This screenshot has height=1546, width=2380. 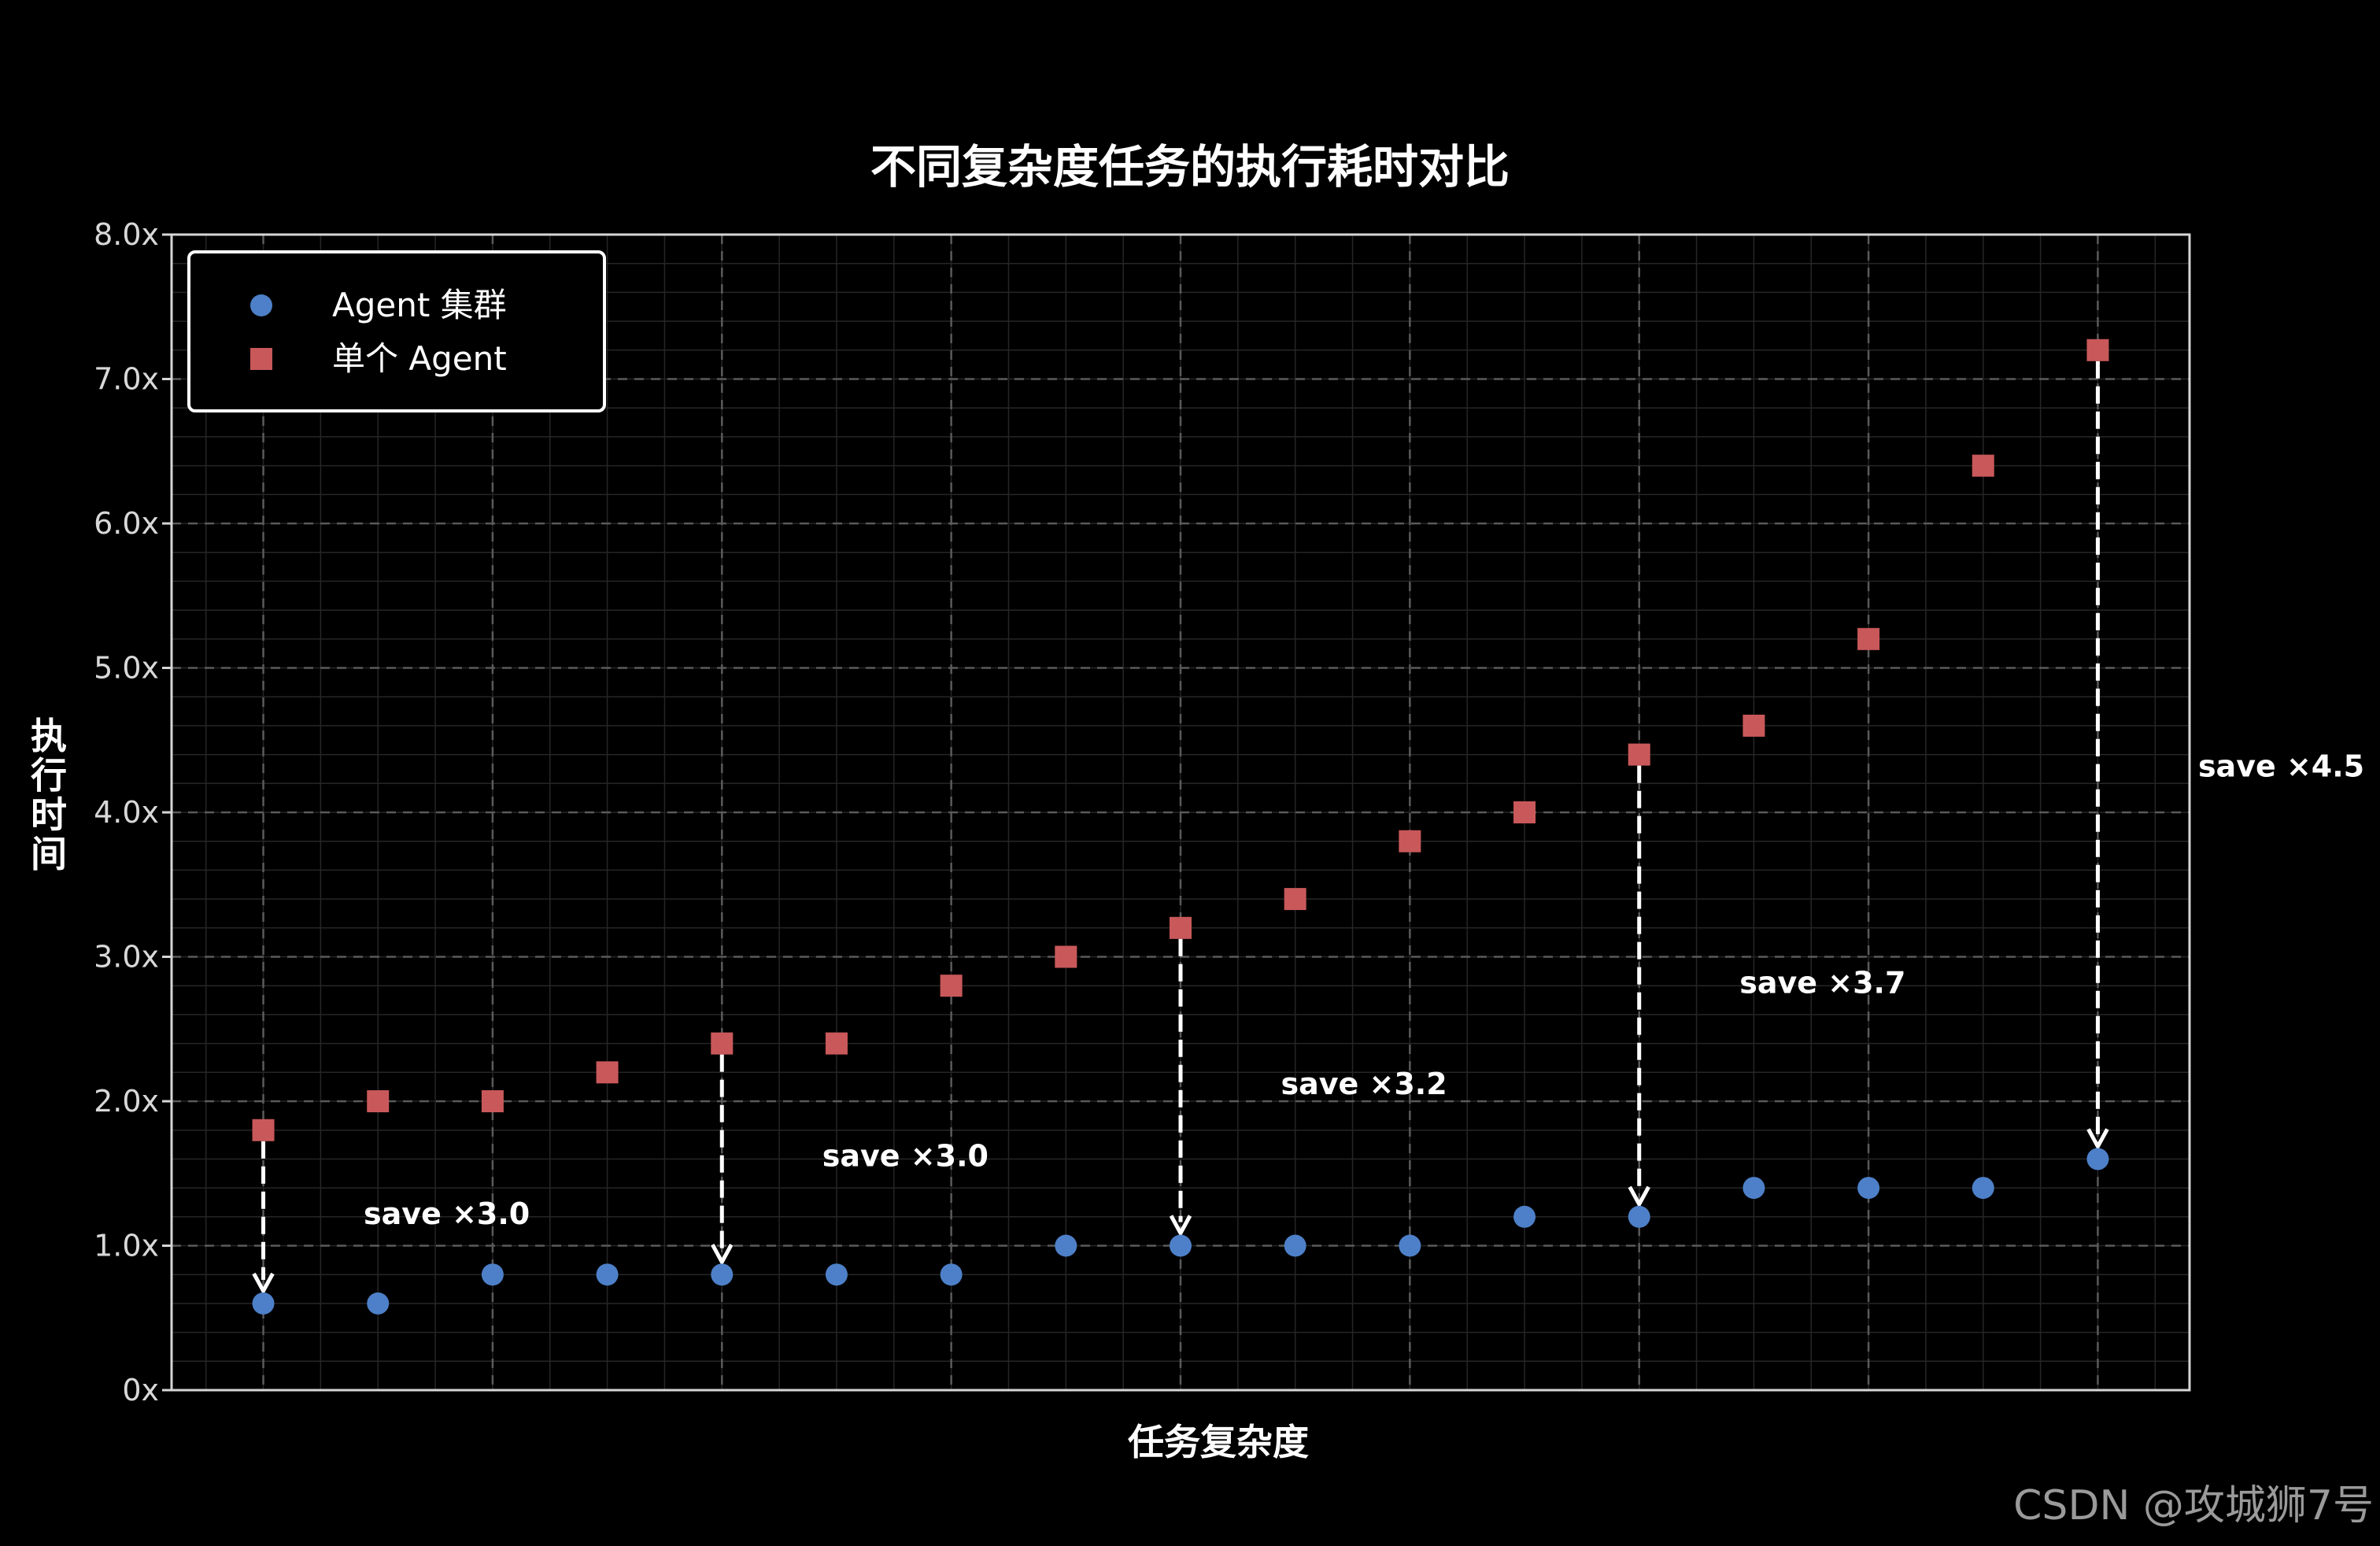 What do you see at coordinates (126, 235) in the screenshot?
I see `y-tick-label: 8.0x` at bounding box center [126, 235].